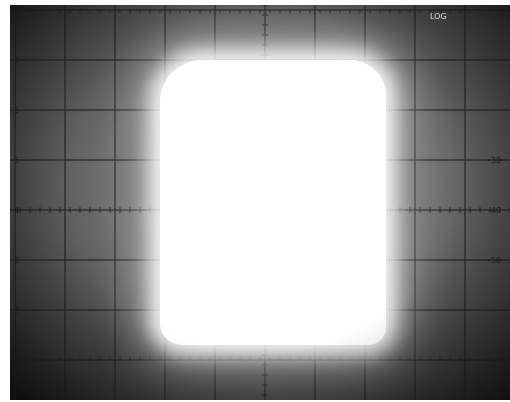 The height and width of the screenshot is (402, 510). Describe the element at coordinates (17, 260) in the screenshot. I see `left-label-3: 3` at that location.